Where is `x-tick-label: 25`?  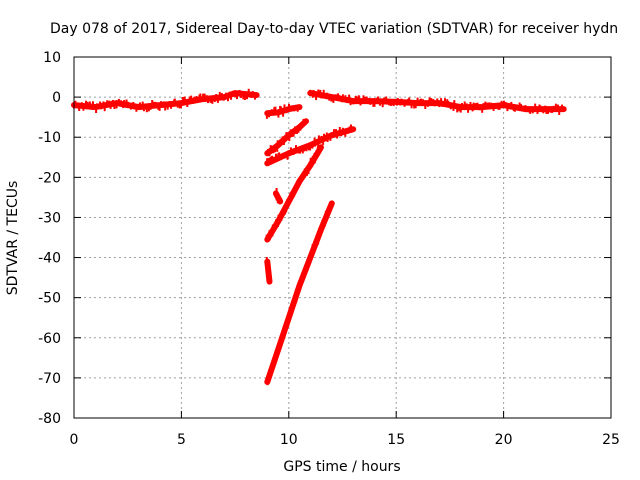 x-tick-label: 25 is located at coordinates (611, 440).